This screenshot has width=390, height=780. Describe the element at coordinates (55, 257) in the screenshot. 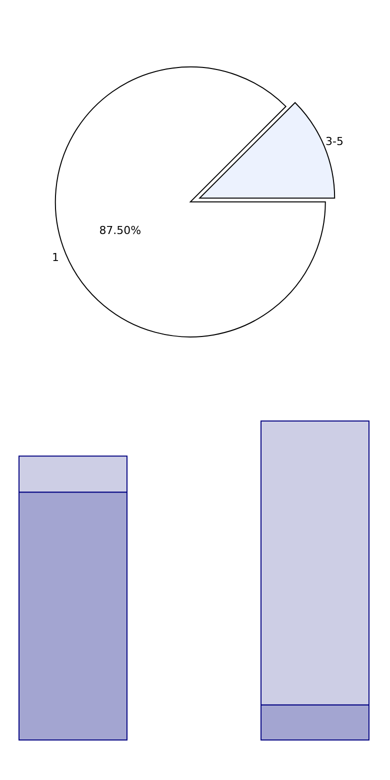

I see `slice-label: 1` at that location.